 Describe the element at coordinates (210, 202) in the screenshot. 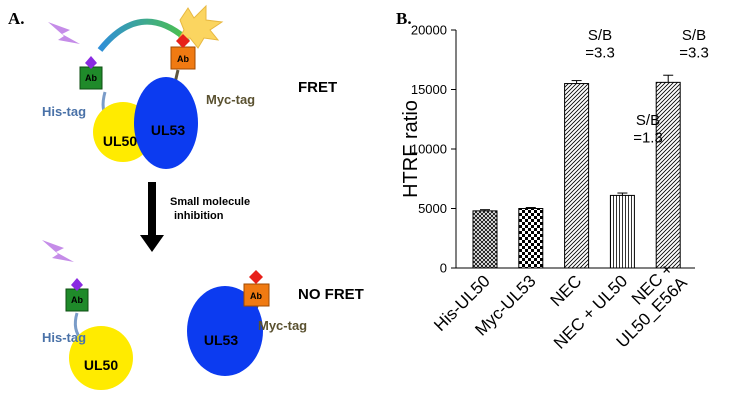

I see `step-label: Small molecule` at that location.